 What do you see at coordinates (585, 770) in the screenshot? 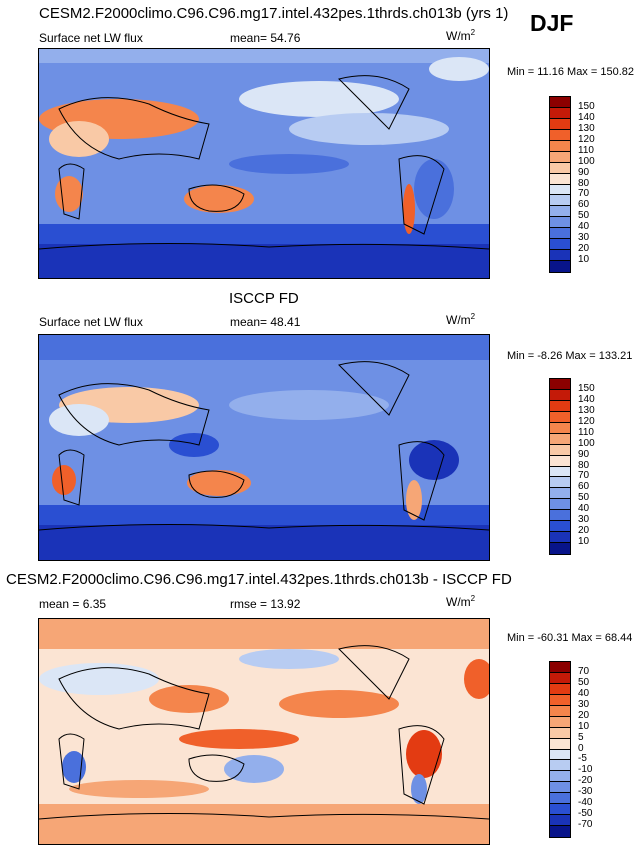
I see `colorbar-tick-label: -10` at bounding box center [585, 770].